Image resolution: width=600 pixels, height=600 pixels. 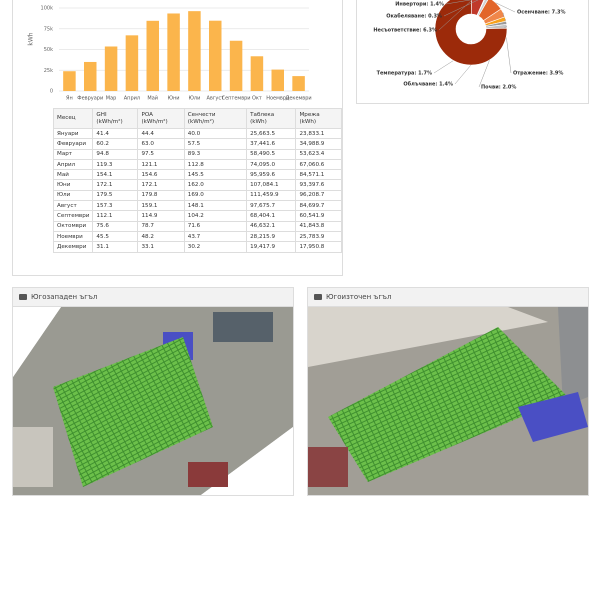 What do you see at coordinates (414, 16) in the screenshot?
I see `slice-label: Окабеляване: 0.3%` at bounding box center [414, 16].